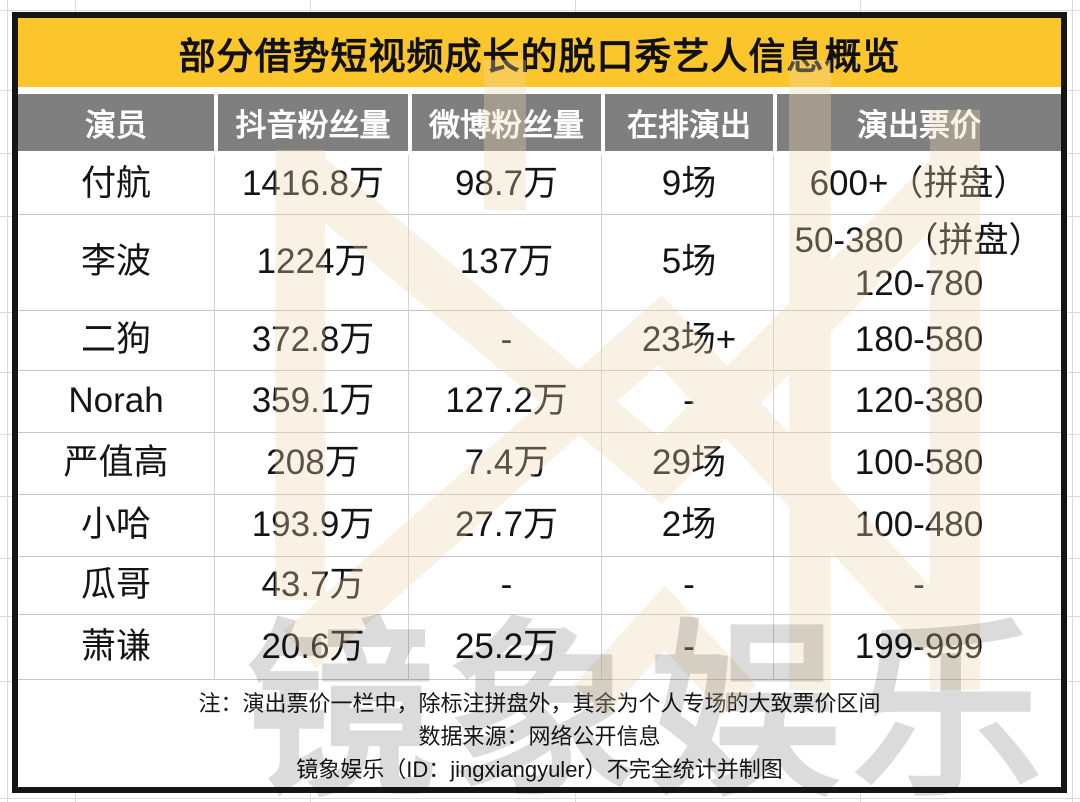 This screenshot has width=1080, height=802. I want to click on table-header-row: 演员 抖音粉丝量 微博粉丝量 在排演出 演出票价, so click(539, 122).